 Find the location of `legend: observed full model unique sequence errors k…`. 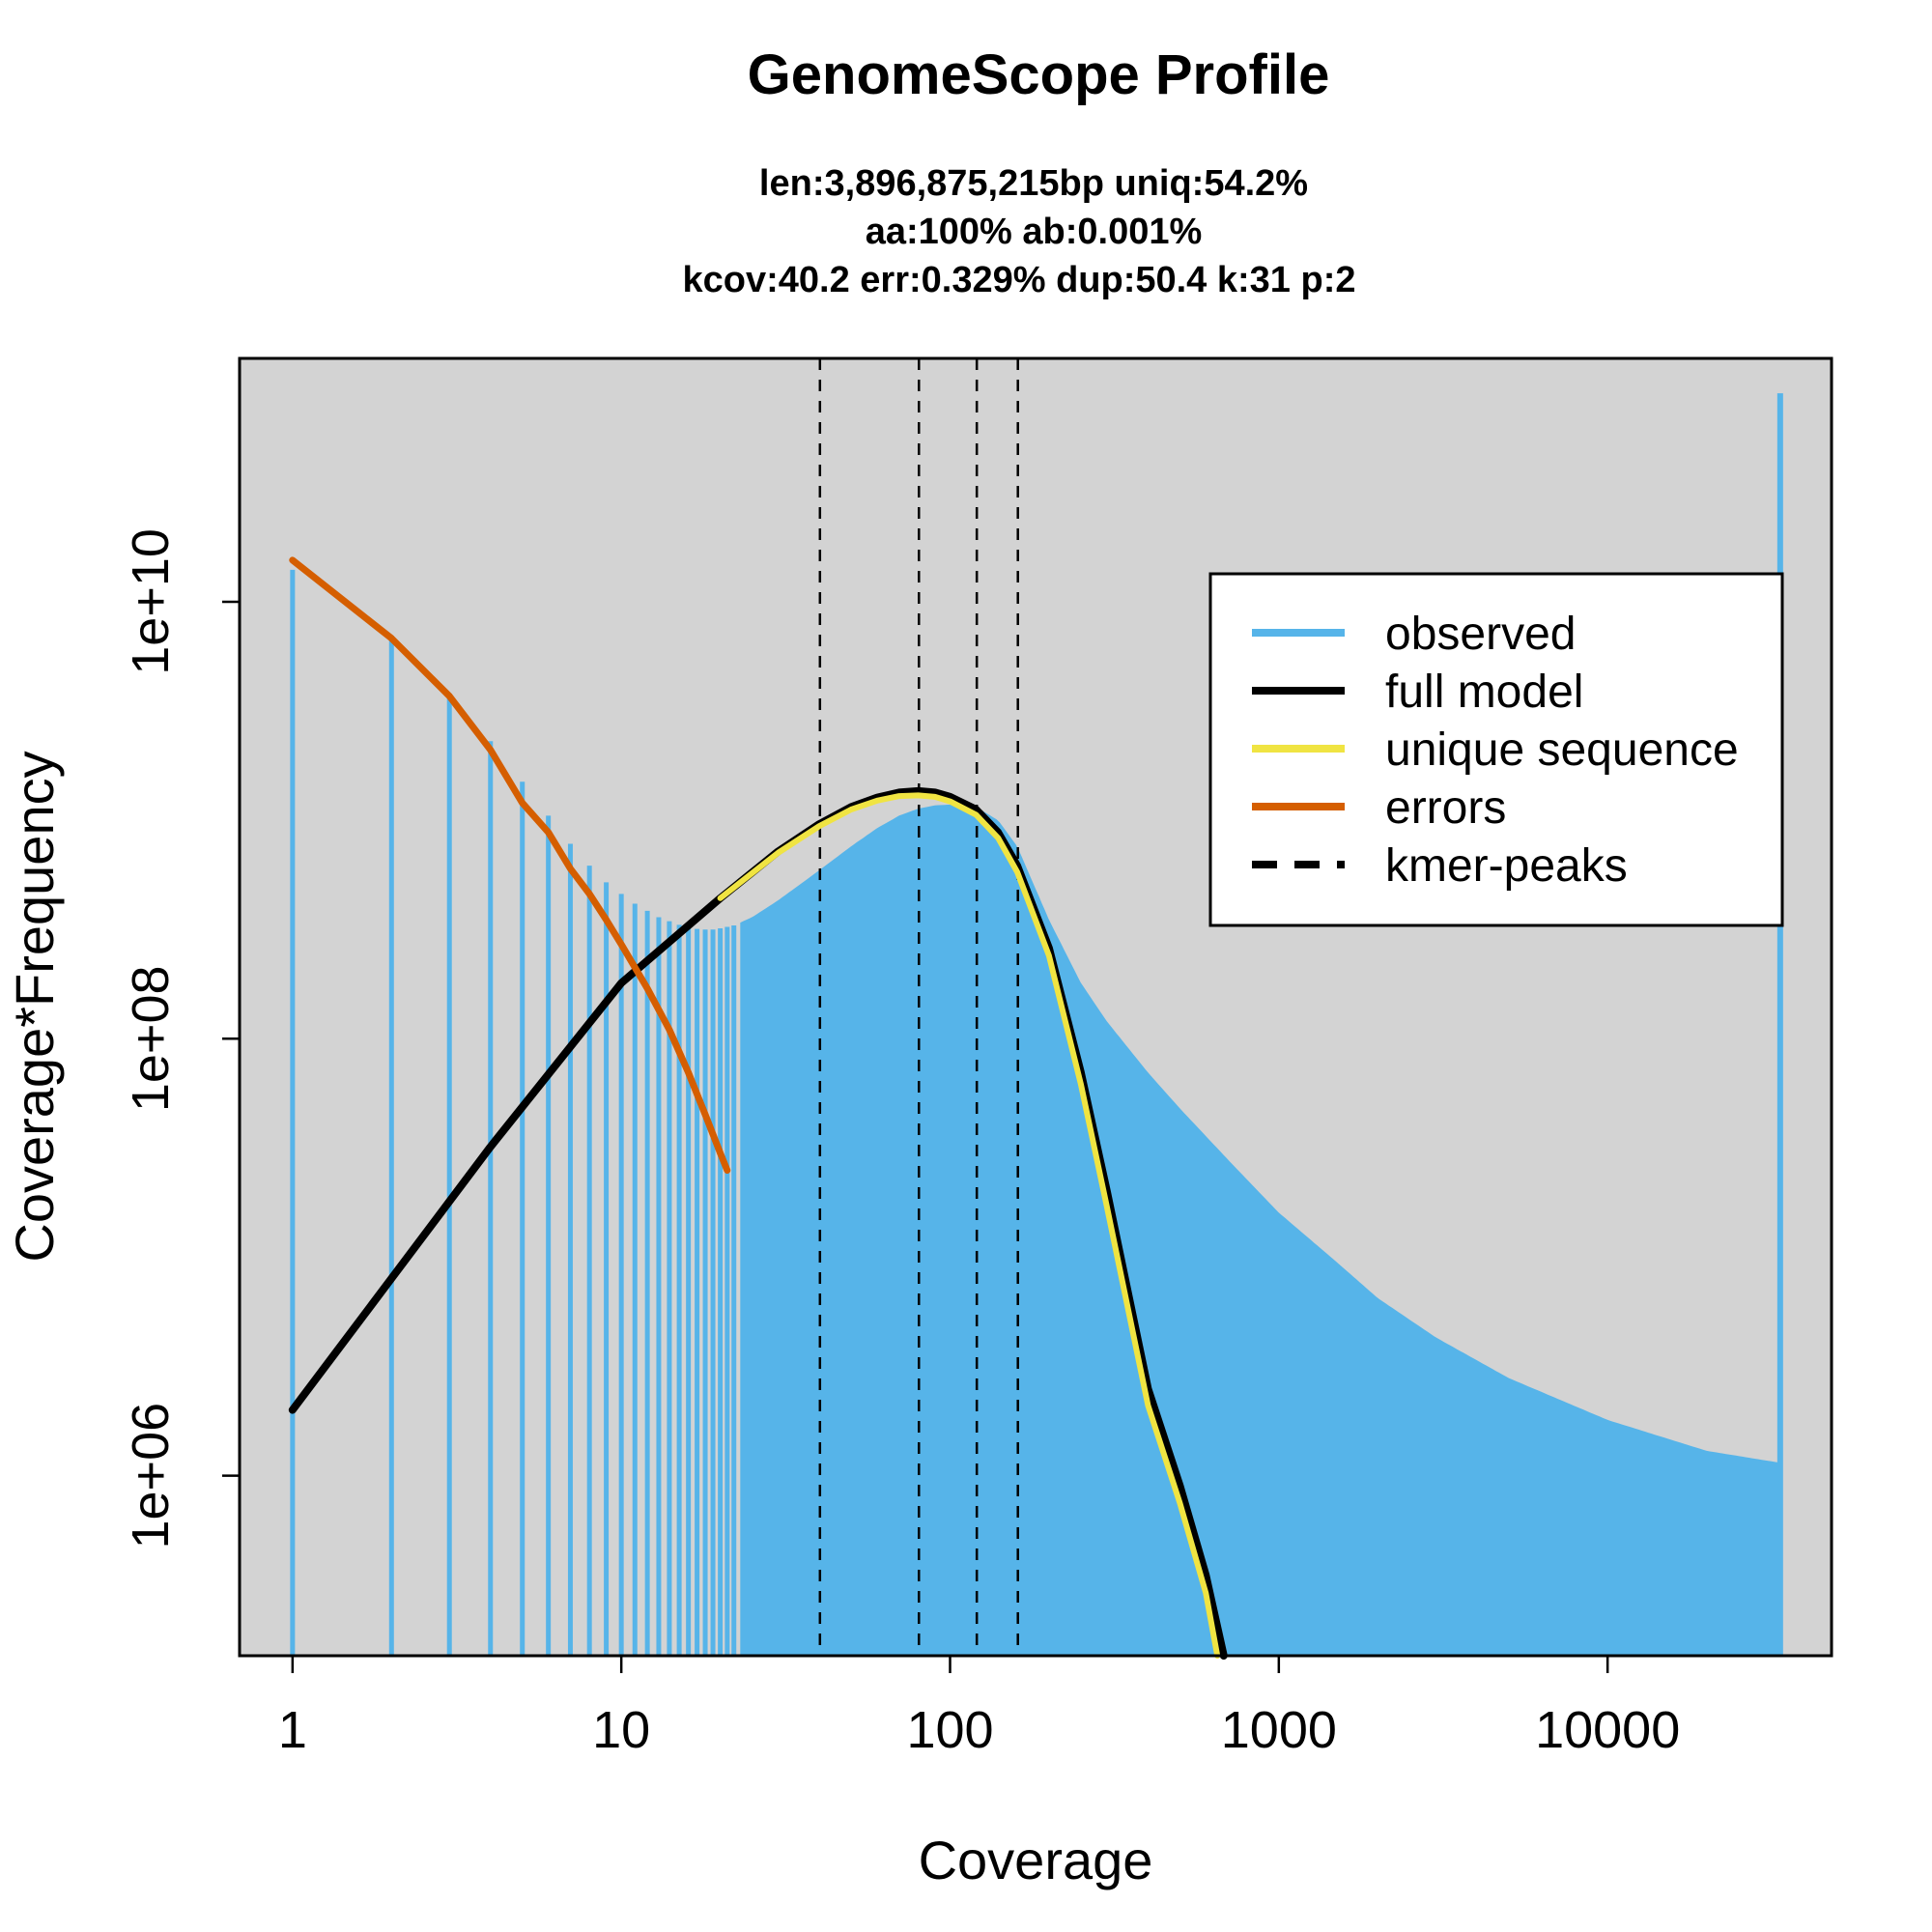

legend: observed full model unique sequence errors k… is located at coordinates (1496, 749).